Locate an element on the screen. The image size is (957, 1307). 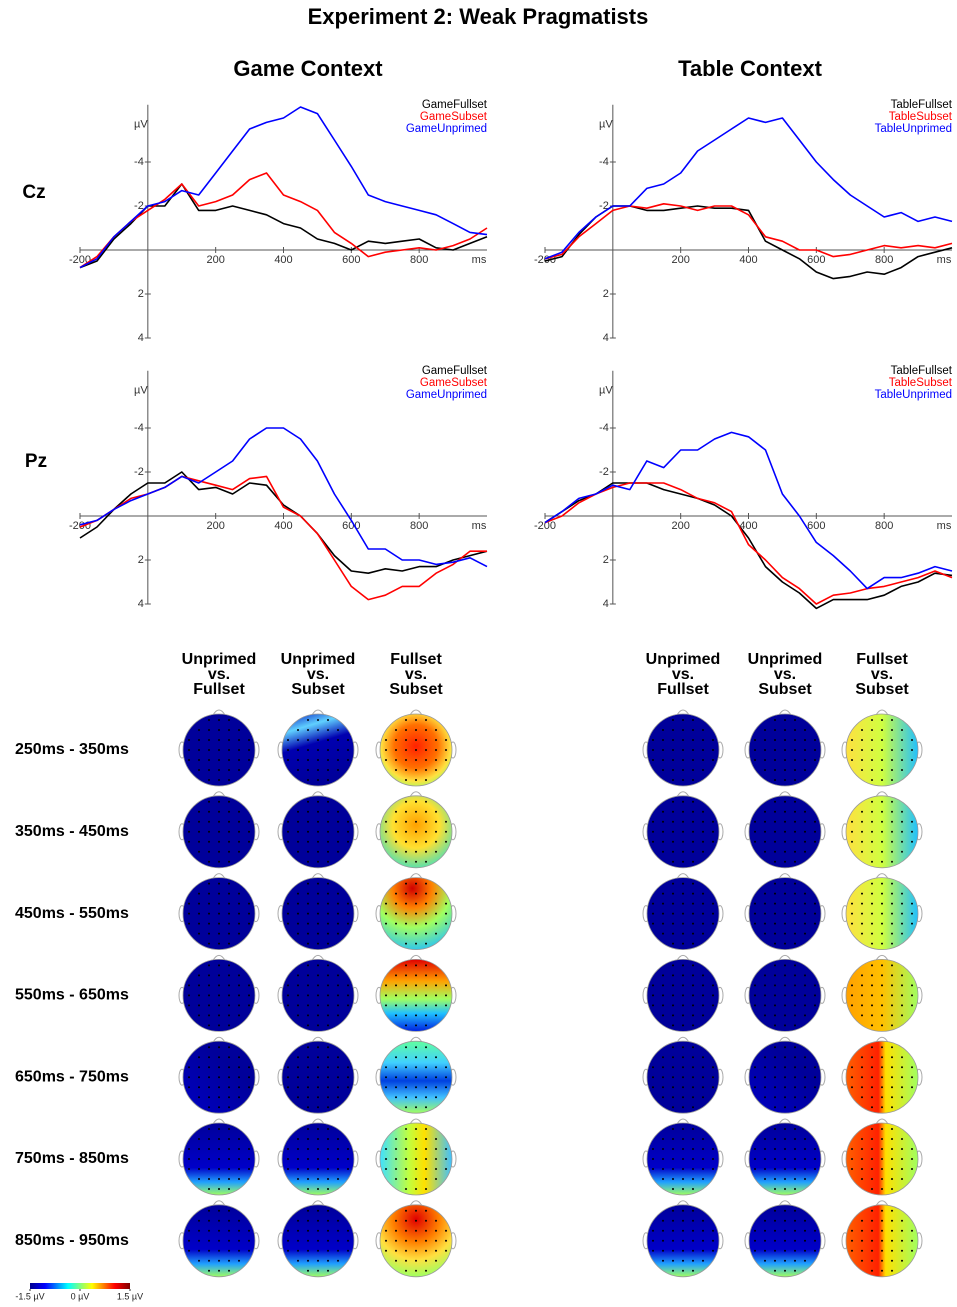
y-unit-label: µV is located at coordinates (141, 125).